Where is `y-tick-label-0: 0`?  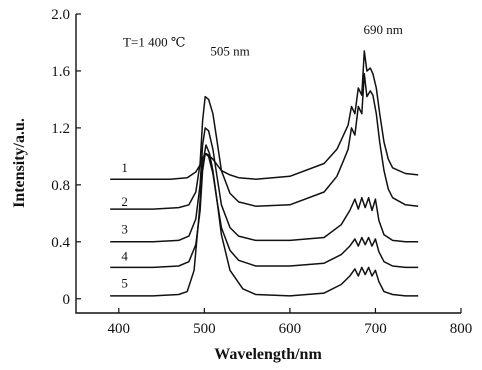 y-tick-label-0: 0 is located at coordinates (67, 300).